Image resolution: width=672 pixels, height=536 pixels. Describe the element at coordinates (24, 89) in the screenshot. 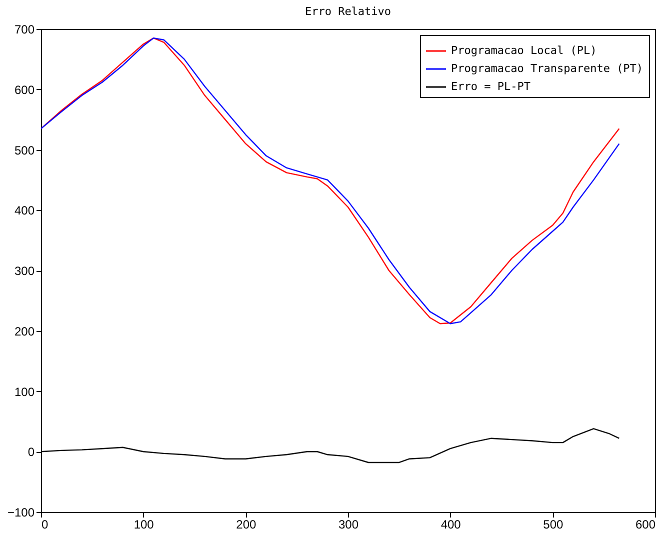

I see `y-tick-label: 600` at that location.